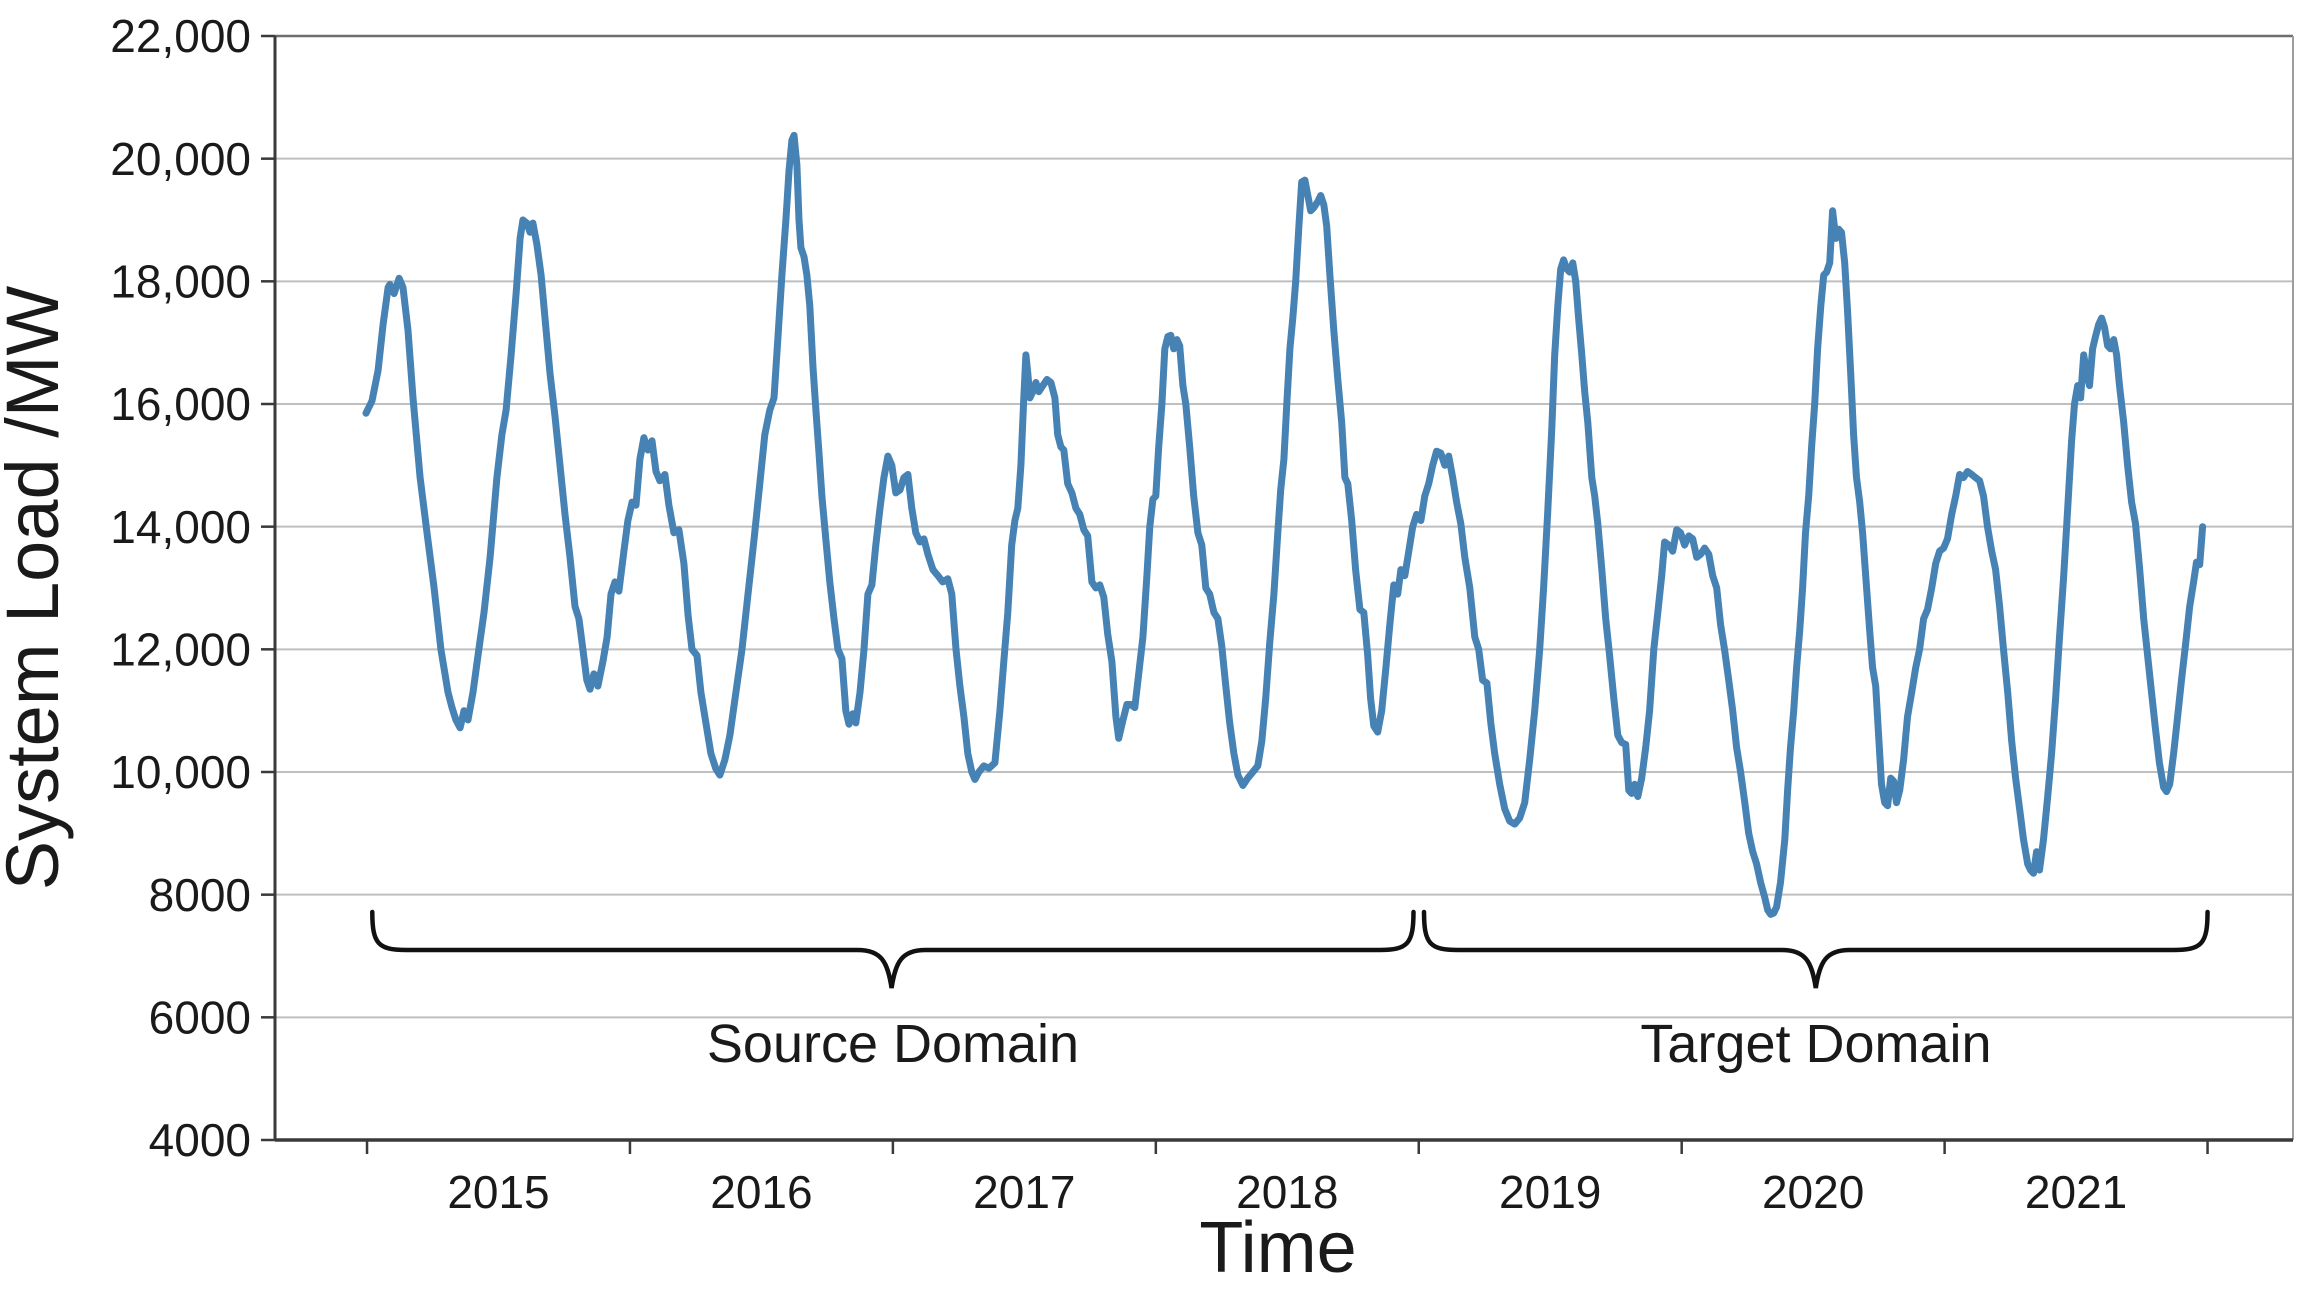 The width and height of the screenshot is (2316, 1293). Describe the element at coordinates (893, 949) in the screenshot. I see `source-domain-brace` at that location.